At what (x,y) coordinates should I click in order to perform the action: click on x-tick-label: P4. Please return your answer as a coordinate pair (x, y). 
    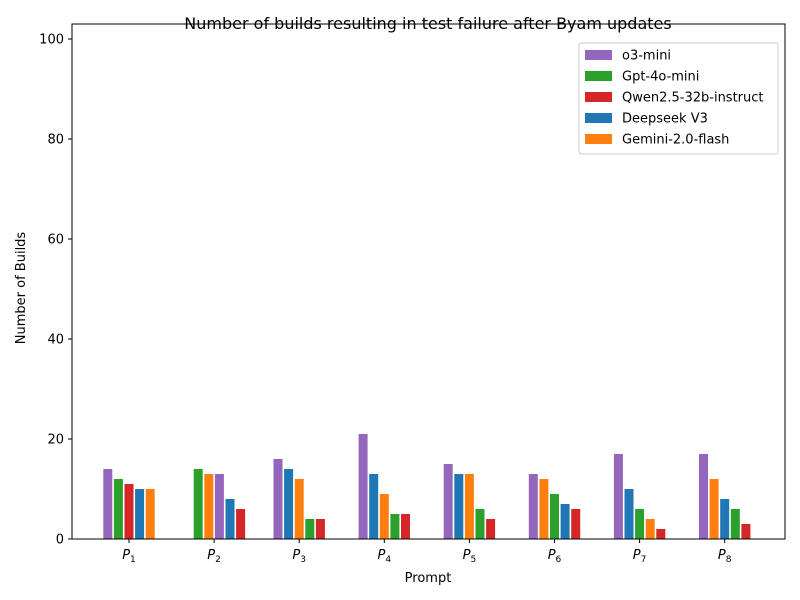
    Looking at the image, I should click on (385, 556).